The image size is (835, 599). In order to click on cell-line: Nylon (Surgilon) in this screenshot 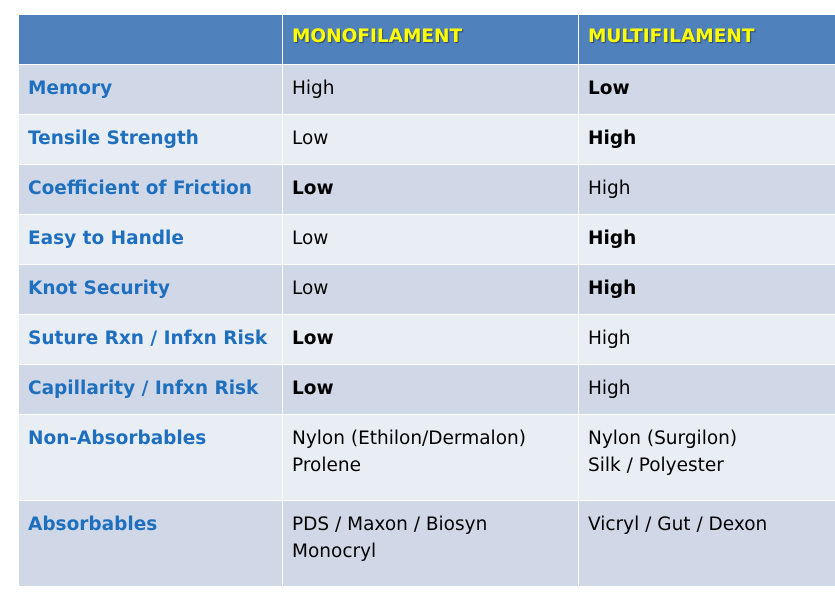, I will do `click(663, 438)`.